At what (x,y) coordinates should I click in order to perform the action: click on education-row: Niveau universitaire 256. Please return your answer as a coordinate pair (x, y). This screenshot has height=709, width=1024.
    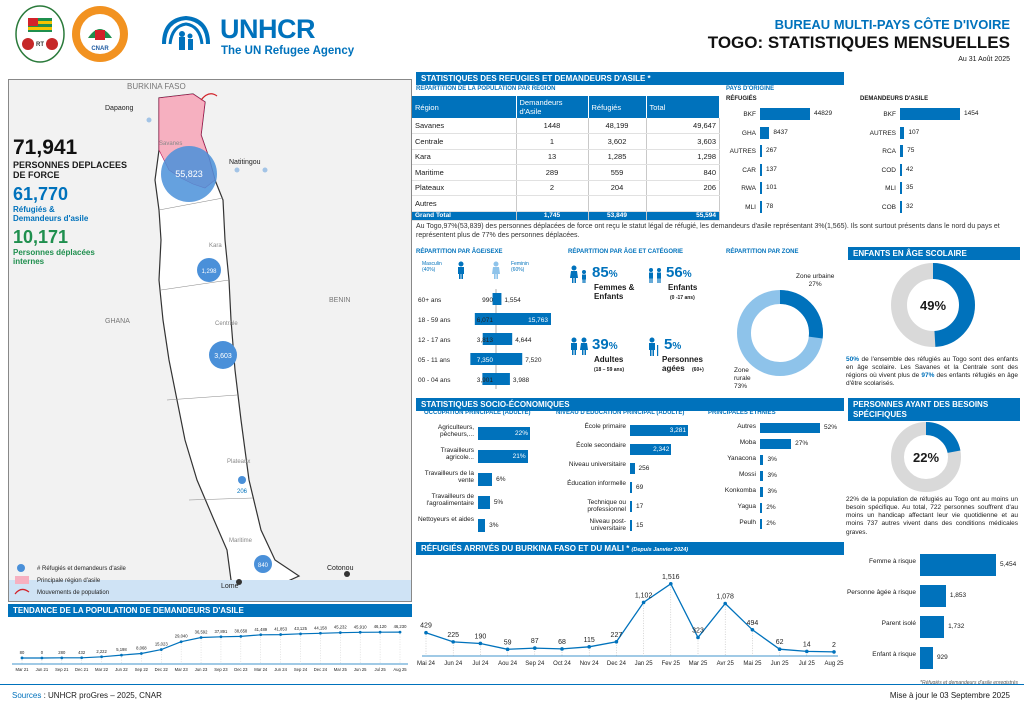
    Looking at the image, I should click on (630, 467).